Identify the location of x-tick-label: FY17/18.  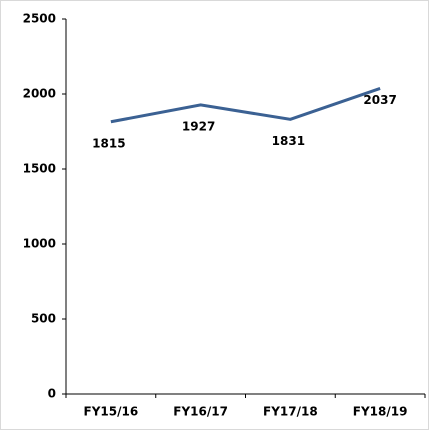
(290, 412).